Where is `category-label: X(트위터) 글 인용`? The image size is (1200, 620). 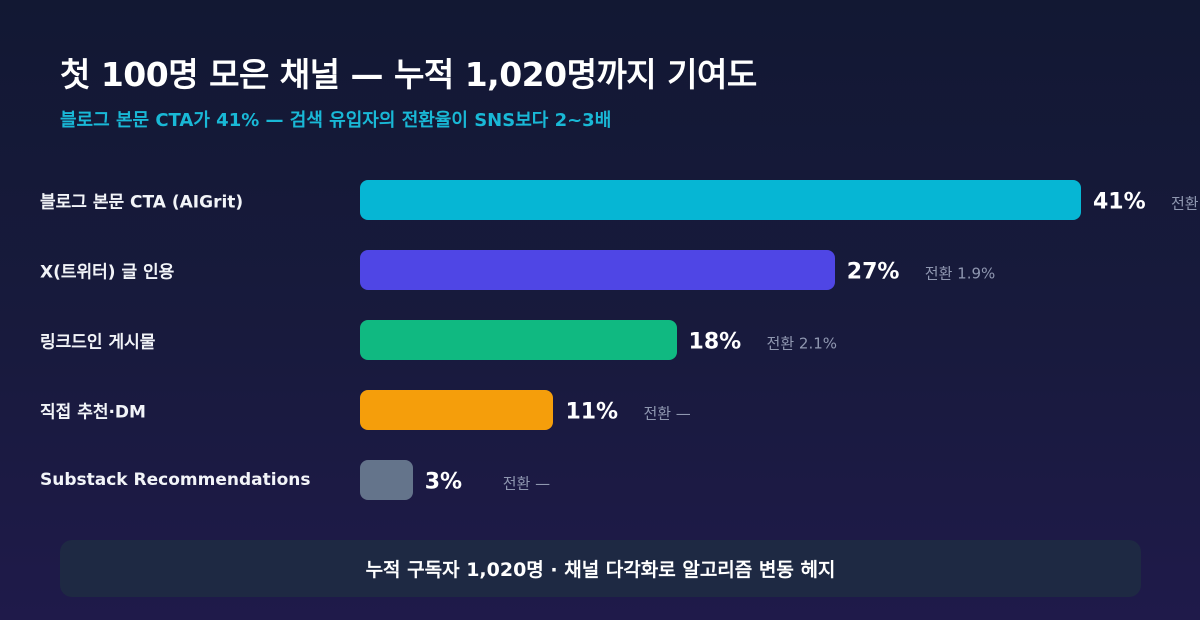
category-label: X(트위터) 글 인용 is located at coordinates (107, 272).